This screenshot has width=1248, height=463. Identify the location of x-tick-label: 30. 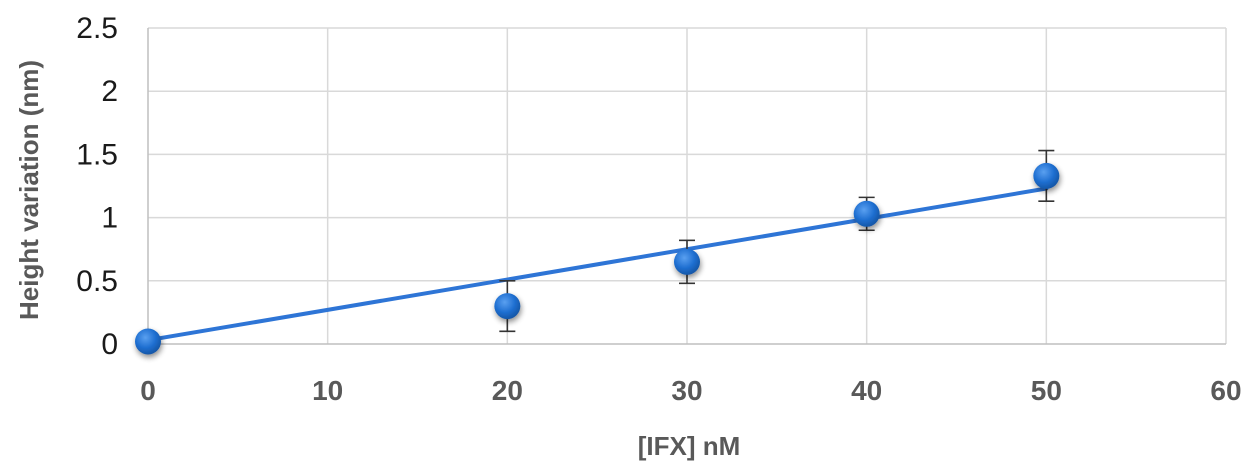
(686, 390).